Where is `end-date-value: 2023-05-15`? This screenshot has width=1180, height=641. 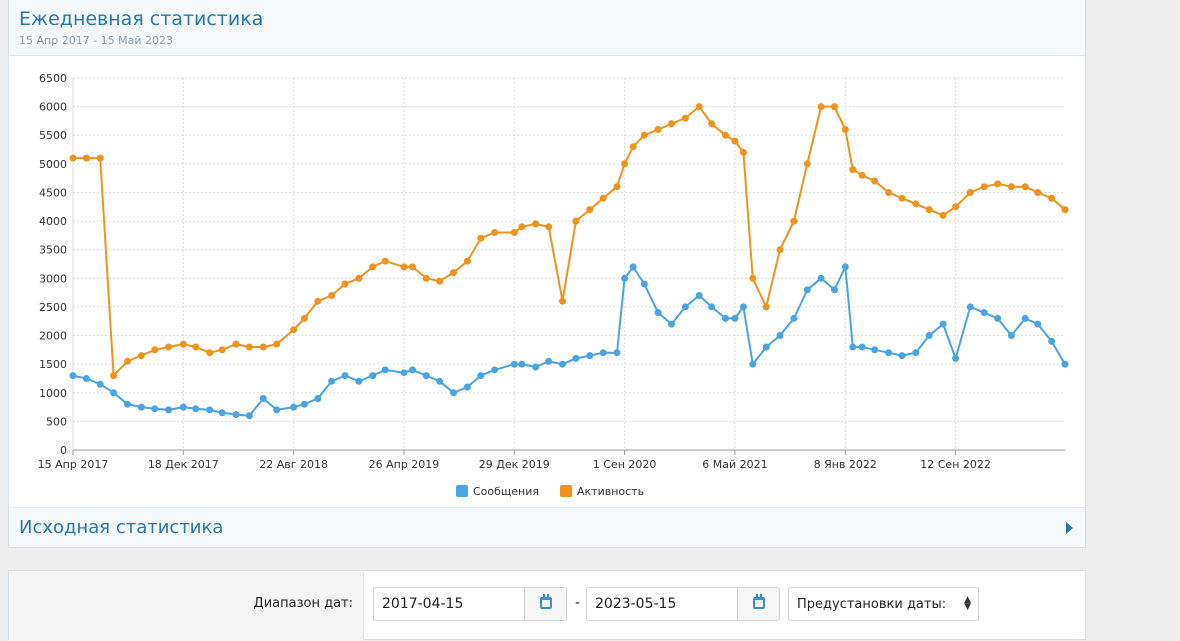 end-date-value: 2023-05-15 is located at coordinates (636, 604).